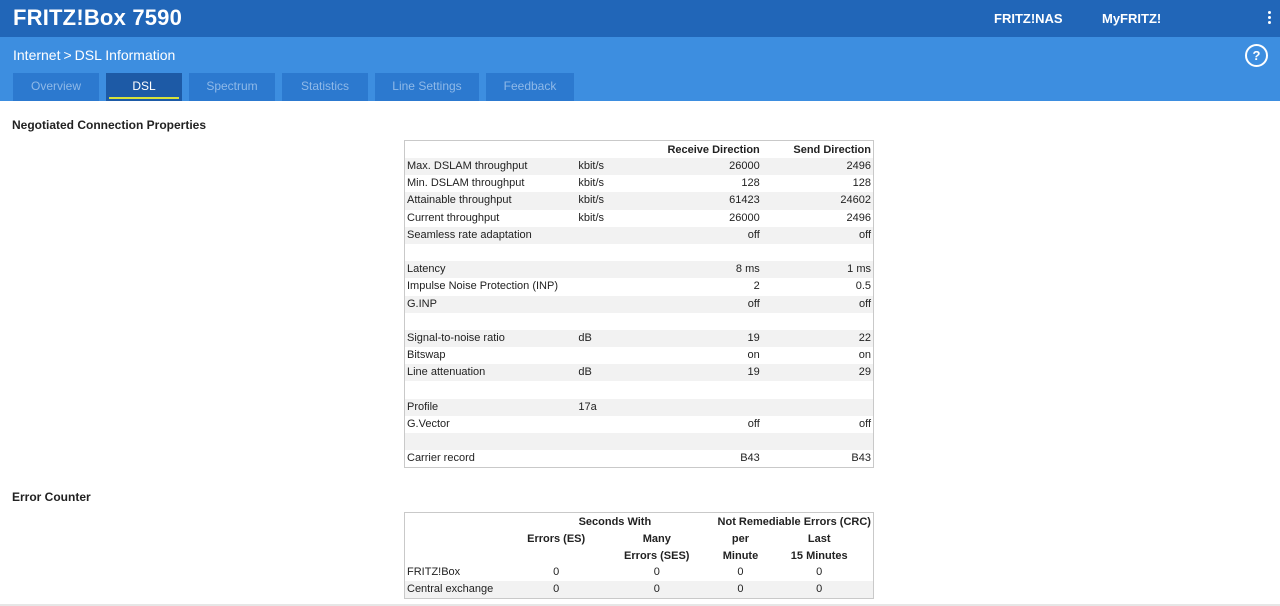 This screenshot has height=606, width=1280. Describe the element at coordinates (639, 407) in the screenshot. I see `table-row: Profile 17a` at that location.